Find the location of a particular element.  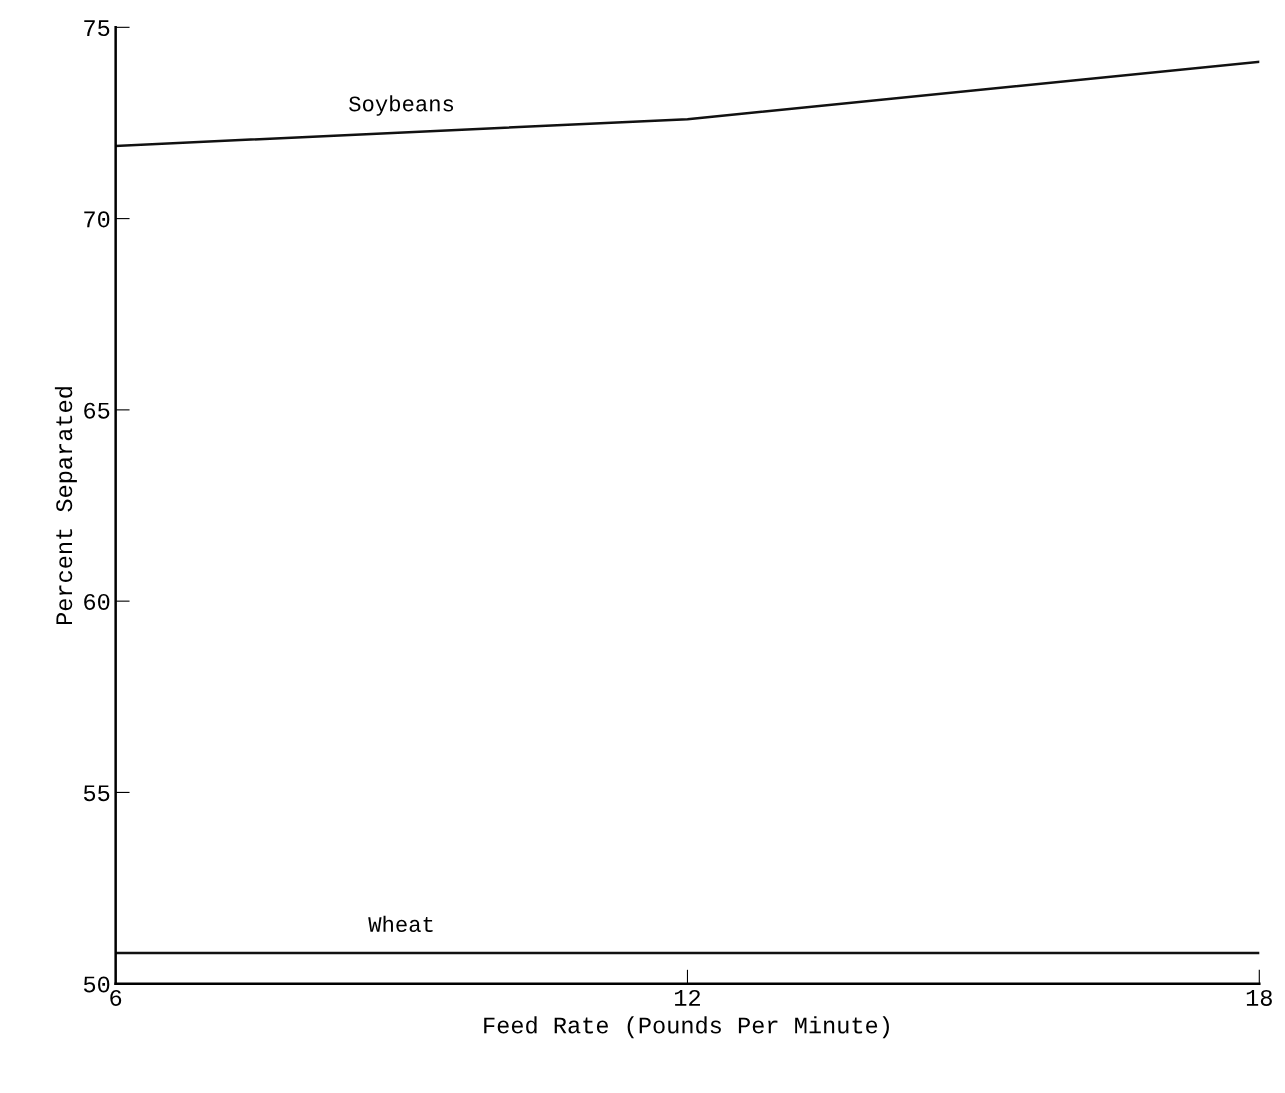

y-tick-label: 55 is located at coordinates (96, 793).